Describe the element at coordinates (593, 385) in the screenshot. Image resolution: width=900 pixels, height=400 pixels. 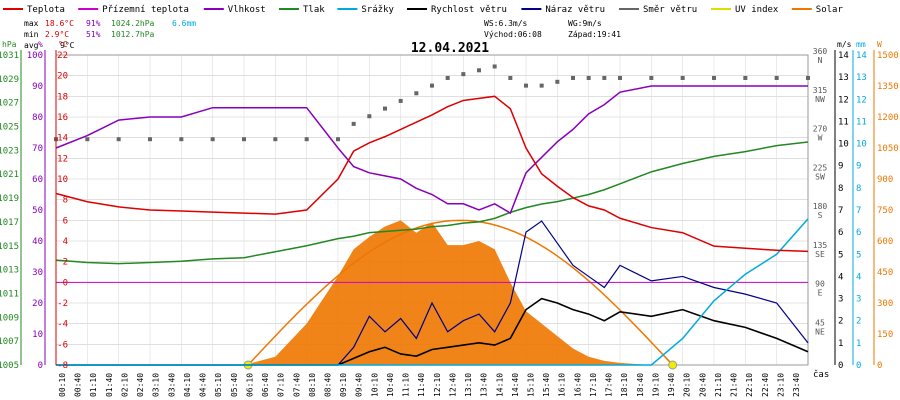
I see `time-tick-34: 17:10` at that location.